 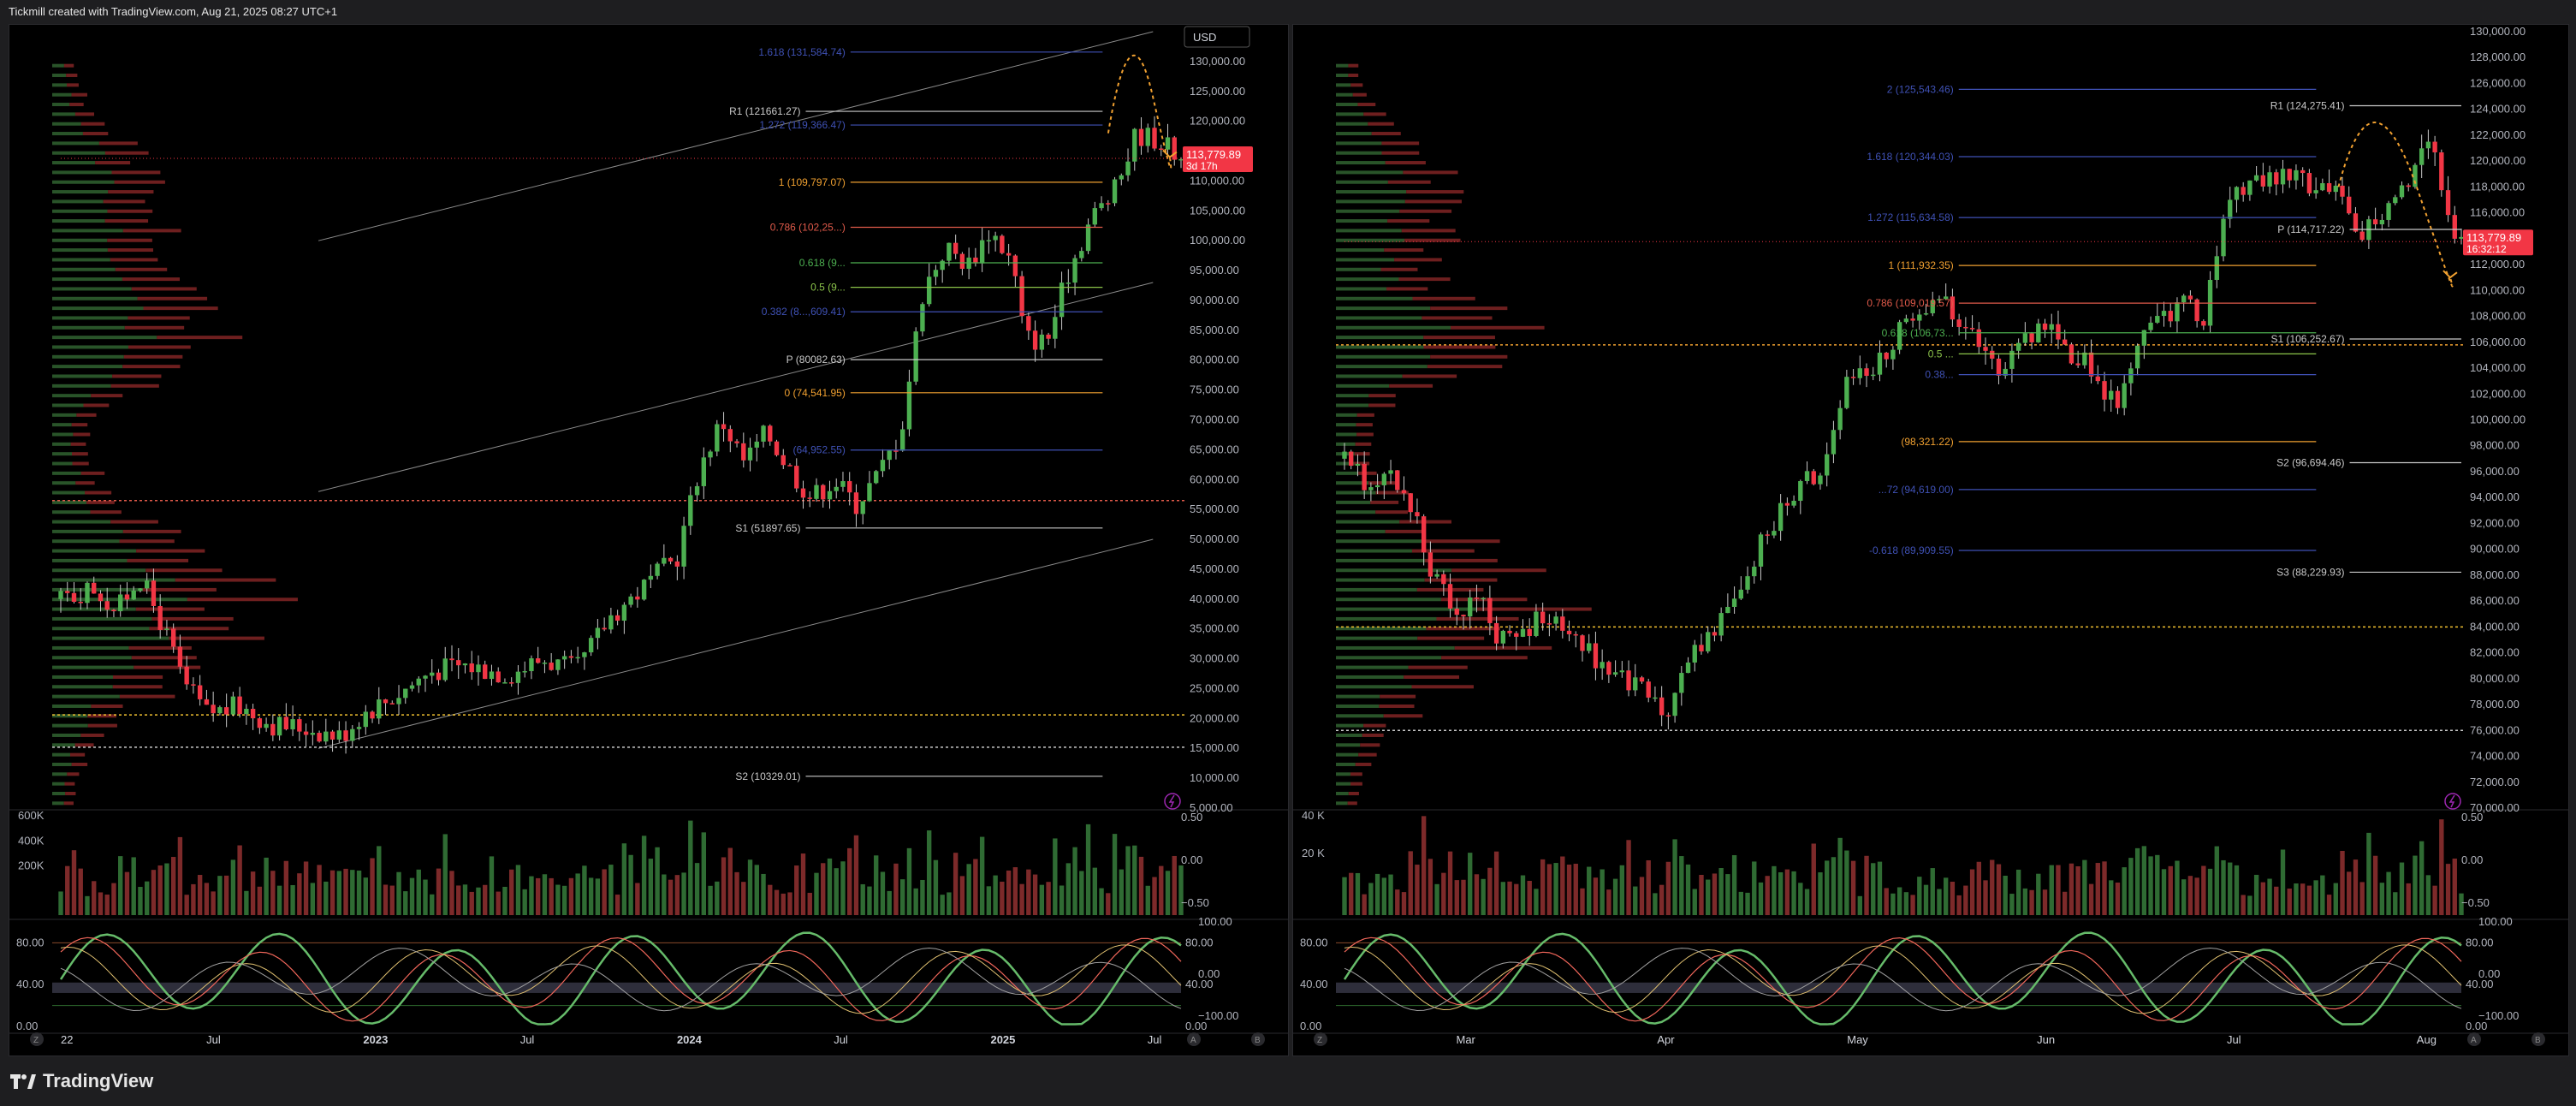 What do you see at coordinates (804, 312) in the screenshot?
I see `fib-level-label: 0.382 (8...,609.41)` at bounding box center [804, 312].